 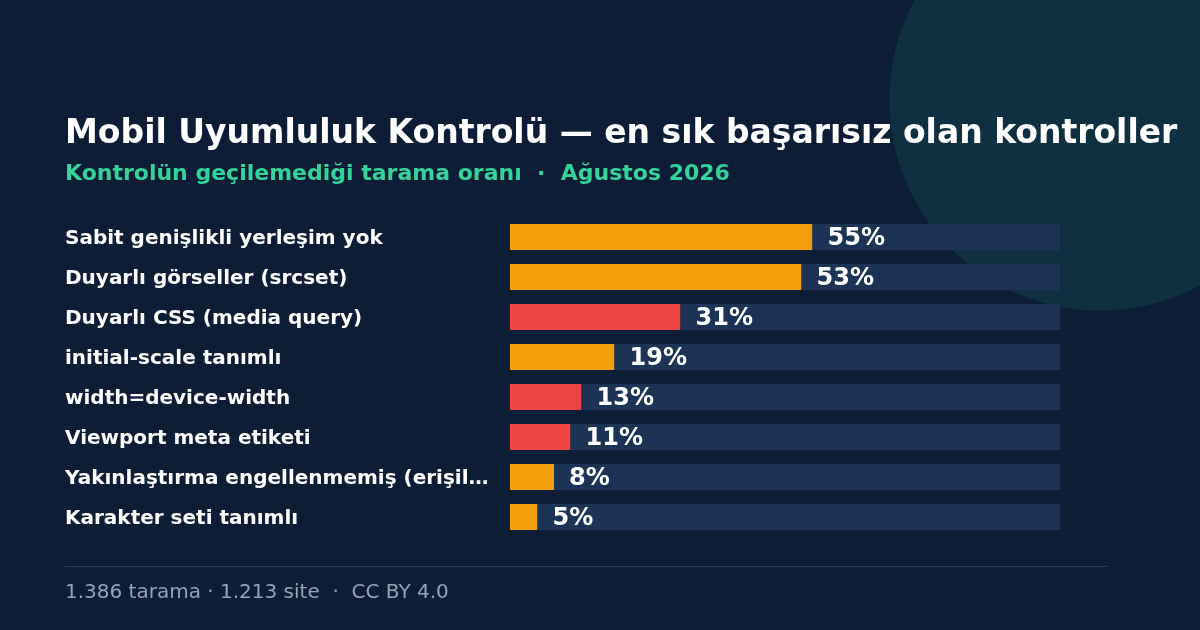 What do you see at coordinates (856, 237) in the screenshot?
I see `data-label: 55%` at bounding box center [856, 237].